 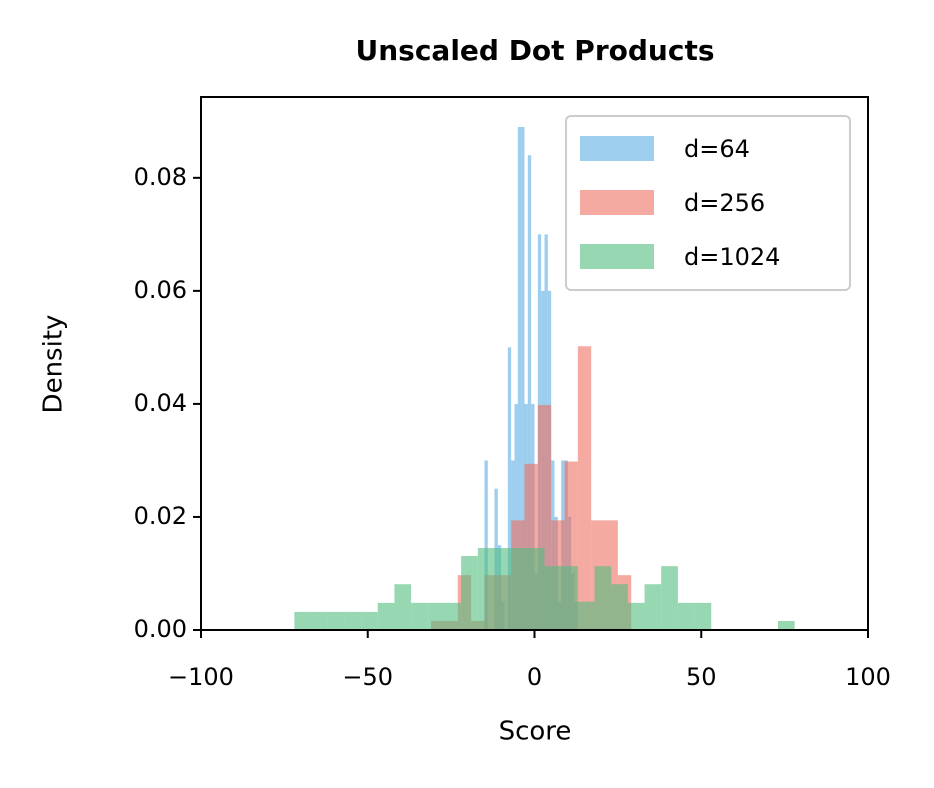 What do you see at coordinates (160, 177) in the screenshot?
I see `y-tick-label: 0.08` at bounding box center [160, 177].